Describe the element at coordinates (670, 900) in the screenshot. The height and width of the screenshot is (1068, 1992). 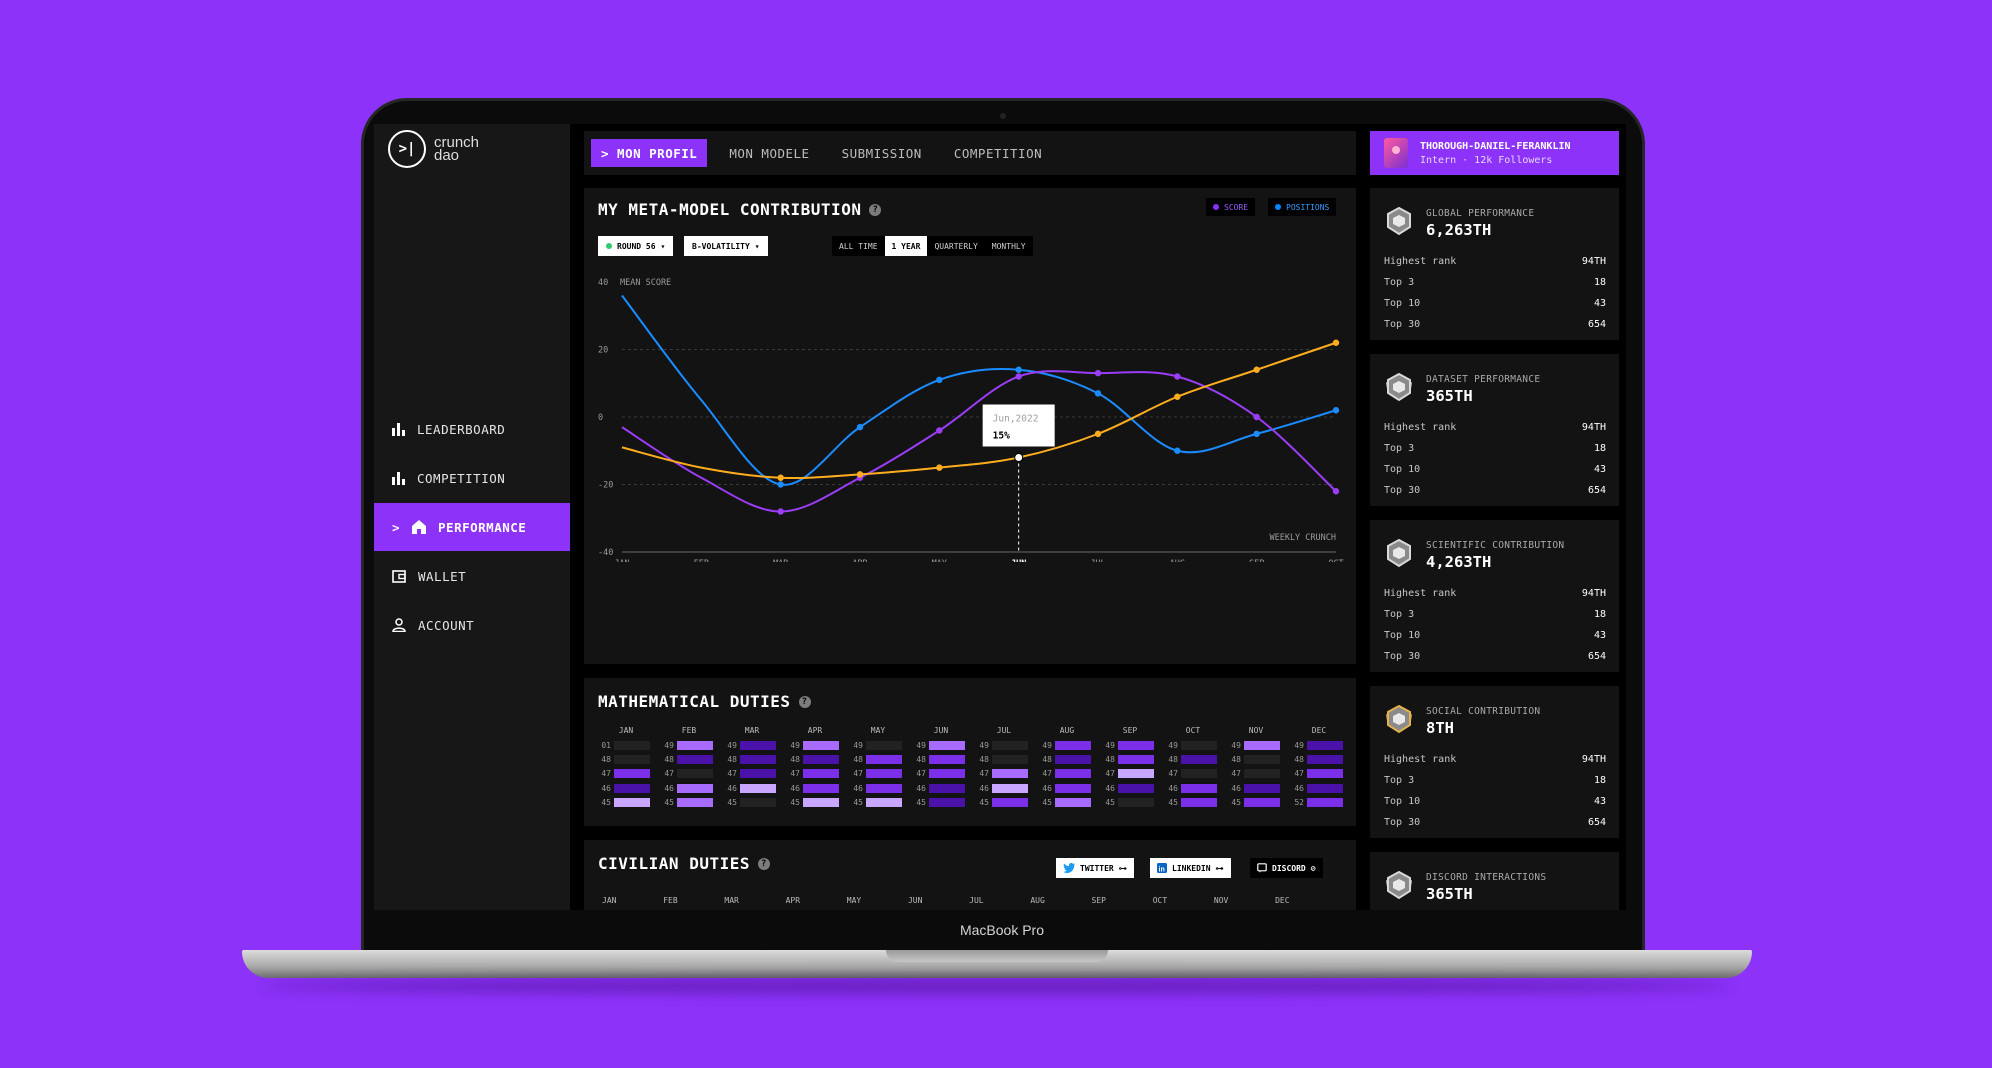
I see `civil-month-label: FEB` at that location.